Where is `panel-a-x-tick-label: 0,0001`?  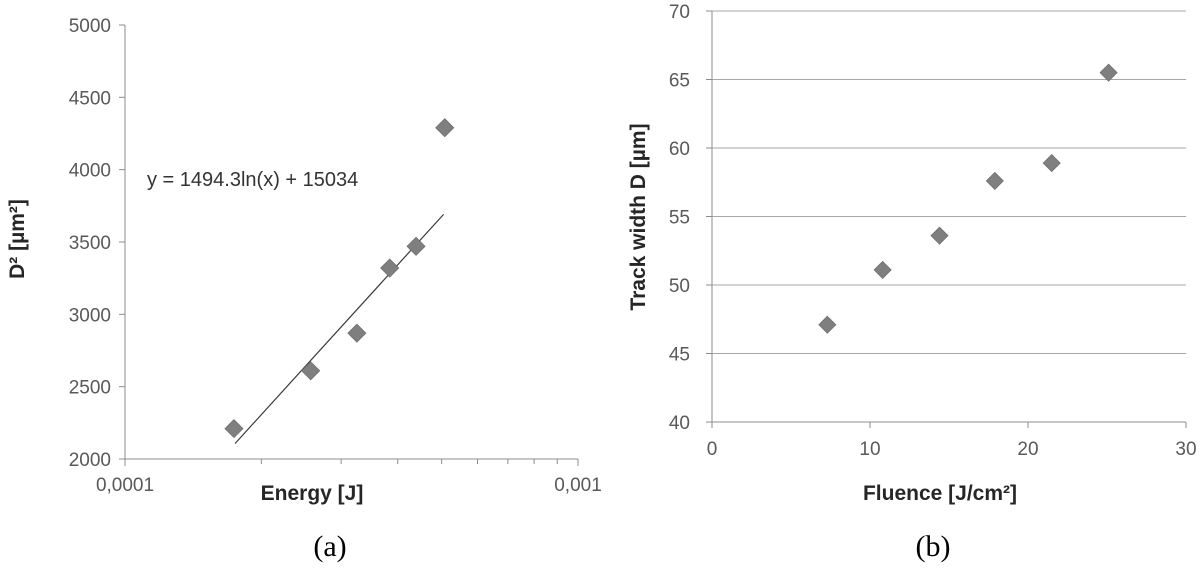 panel-a-x-tick-label: 0,0001 is located at coordinates (125, 485).